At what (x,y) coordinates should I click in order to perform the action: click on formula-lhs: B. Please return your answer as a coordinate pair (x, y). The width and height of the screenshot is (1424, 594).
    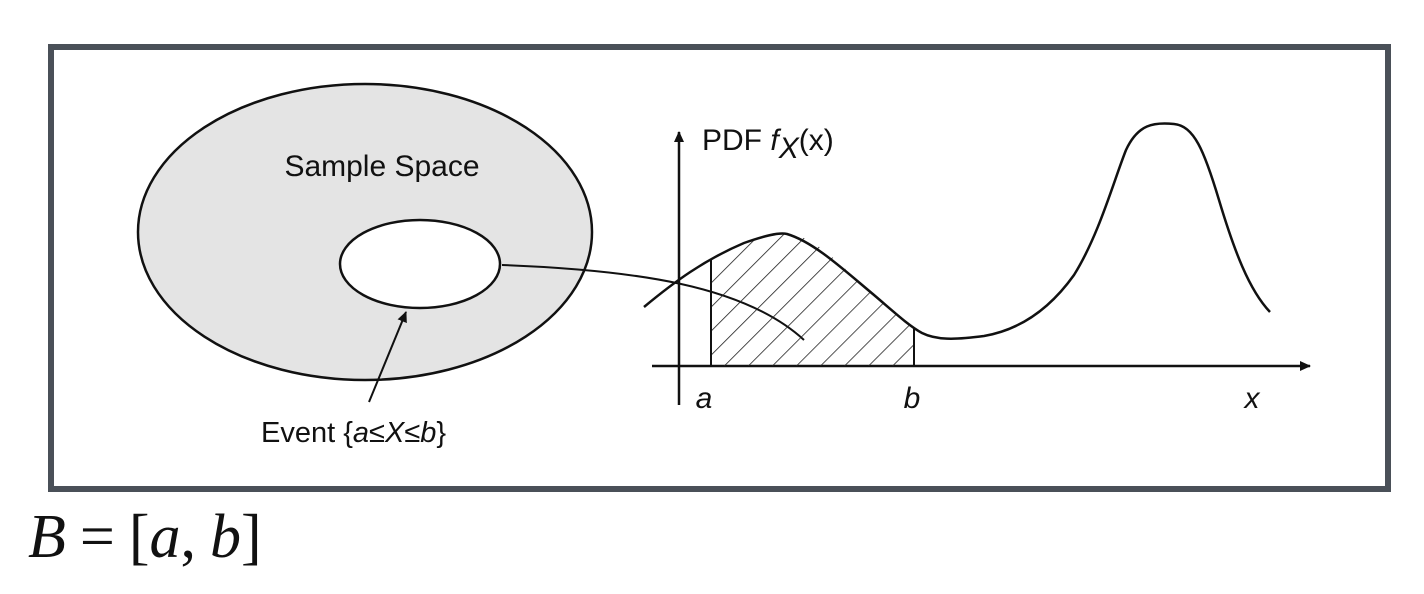
    Looking at the image, I should click on (47, 537).